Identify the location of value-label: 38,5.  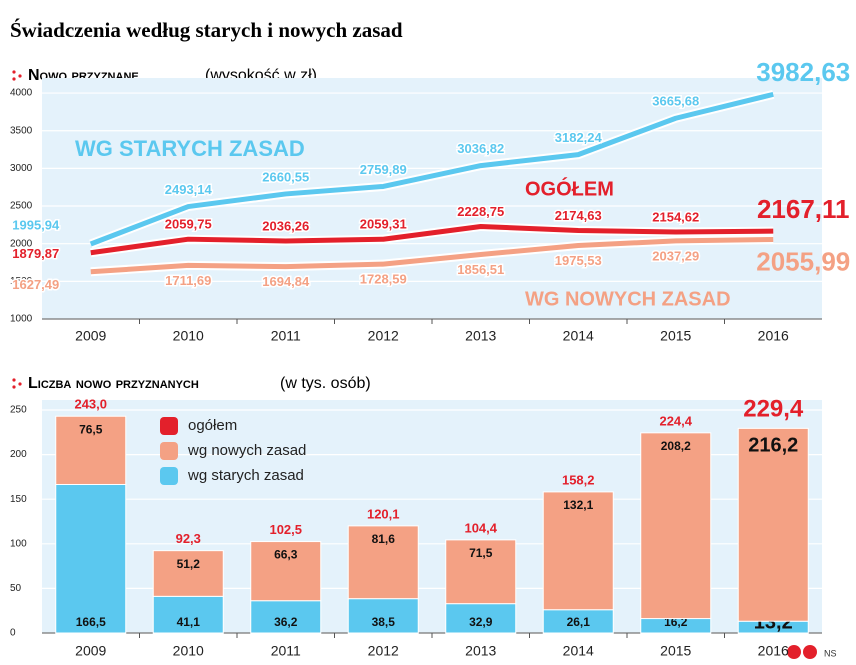
(384, 622).